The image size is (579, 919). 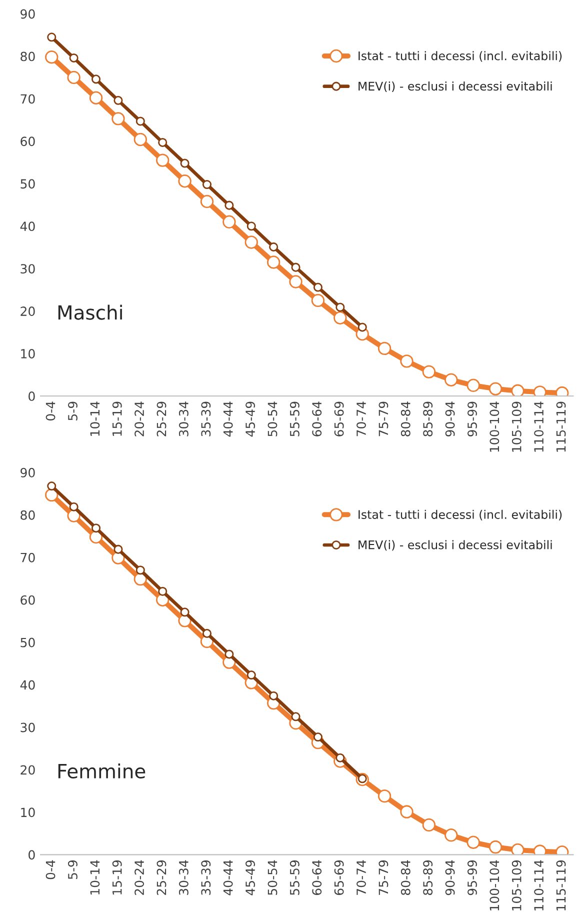 What do you see at coordinates (90, 312) in the screenshot?
I see `annotation: Maschi` at bounding box center [90, 312].